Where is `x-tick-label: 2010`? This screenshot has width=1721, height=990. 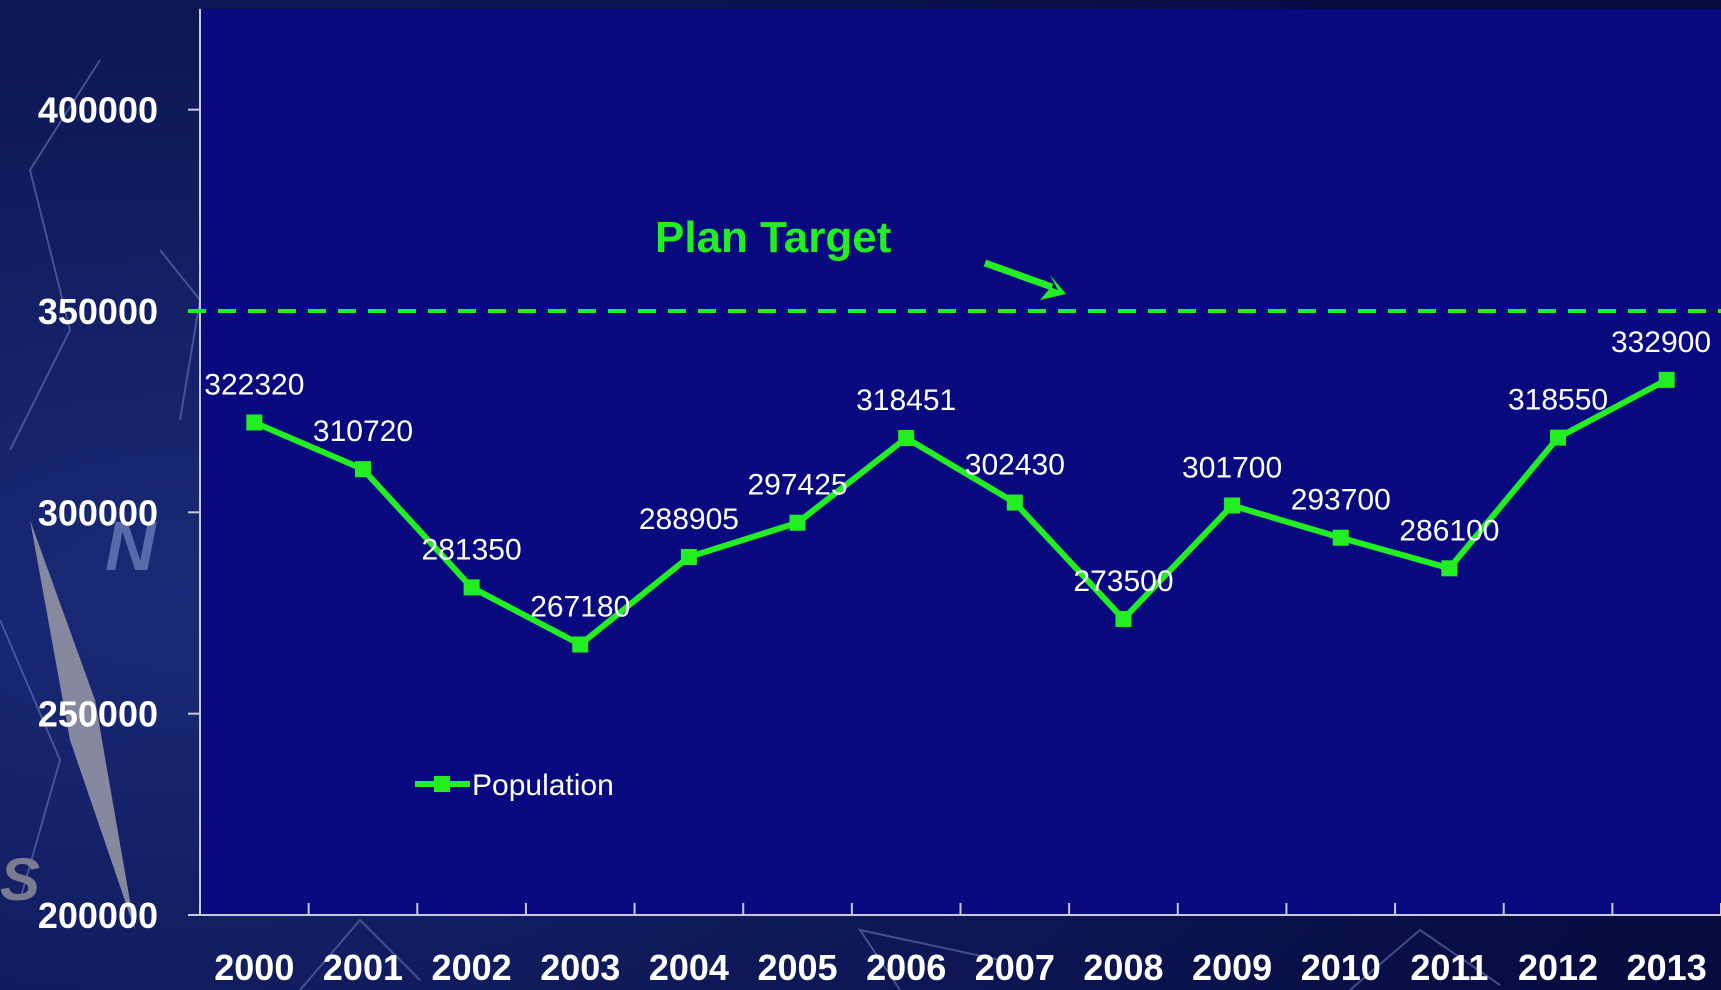
x-tick-label: 2010 is located at coordinates (1341, 967).